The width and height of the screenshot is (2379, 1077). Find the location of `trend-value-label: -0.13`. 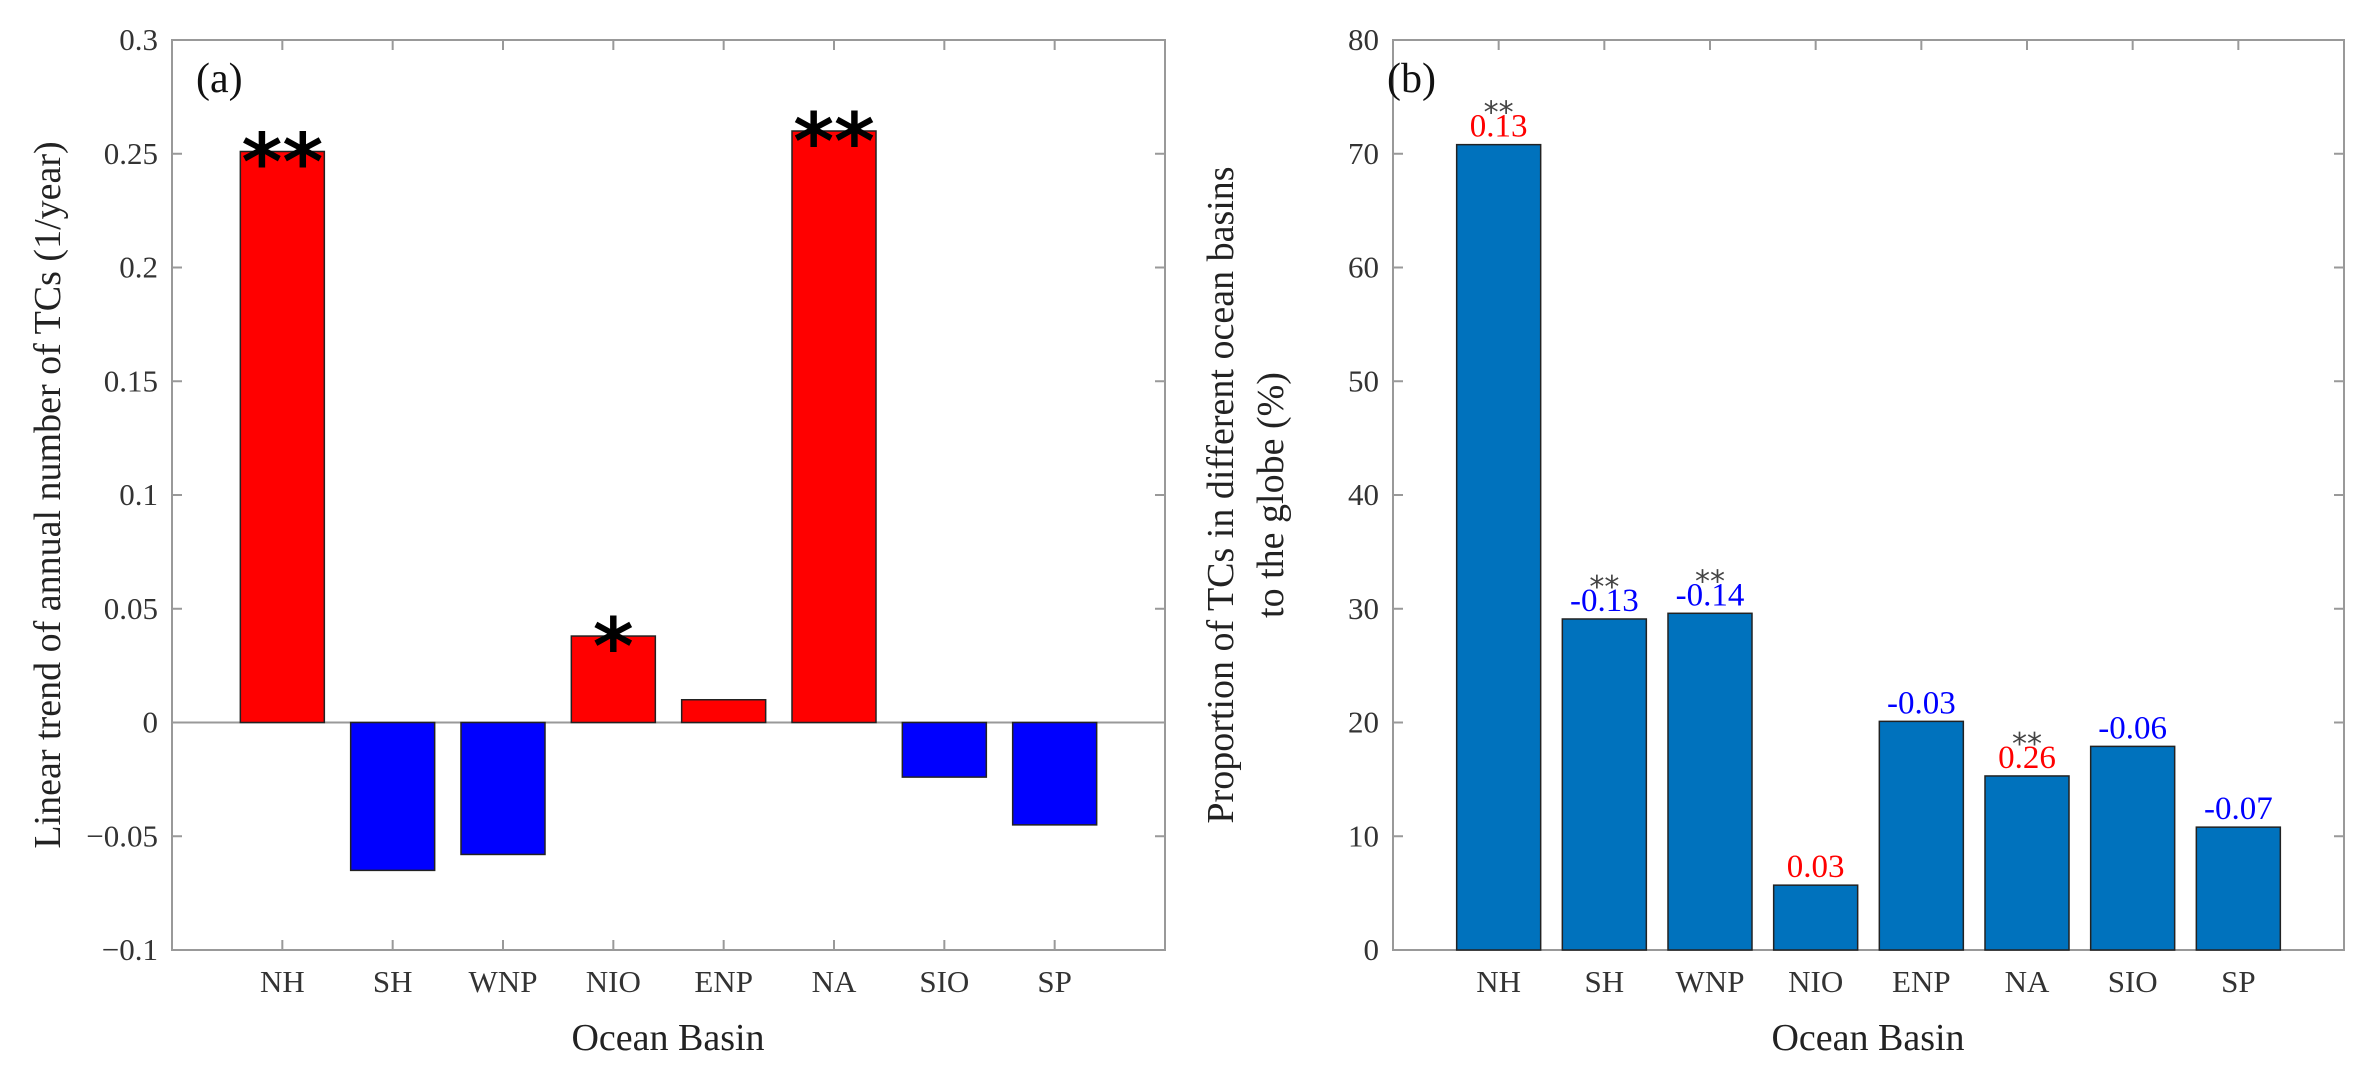

trend-value-label: -0.13 is located at coordinates (1604, 601).